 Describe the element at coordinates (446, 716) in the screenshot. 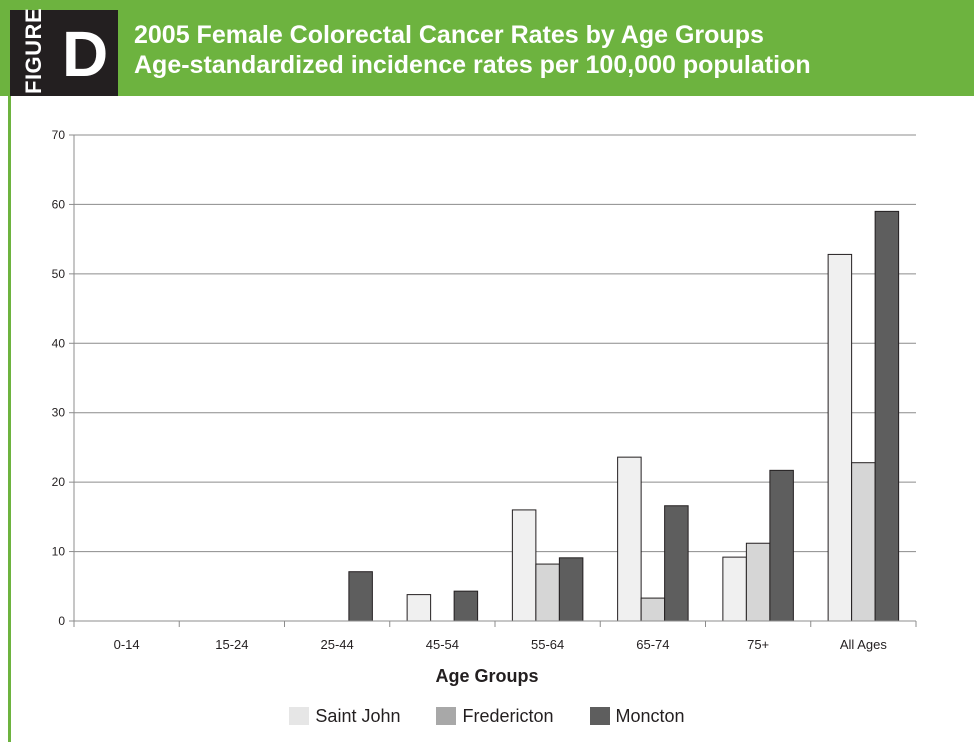

I see `legend-swatch-fredericton` at that location.